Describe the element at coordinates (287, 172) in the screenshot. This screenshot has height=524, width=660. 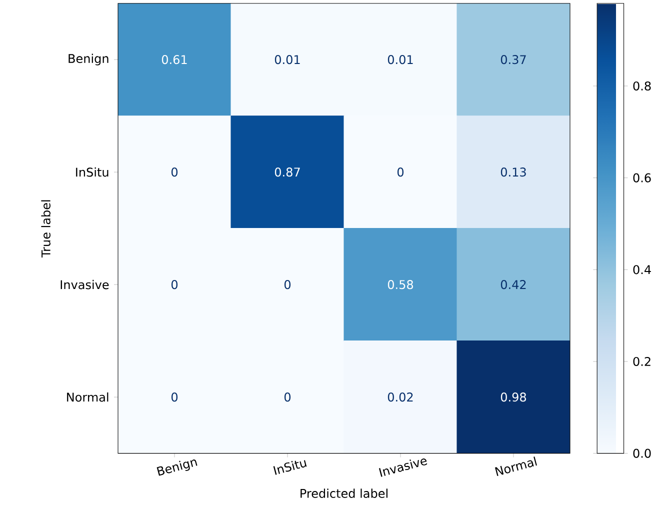
I see `data-label: 0.87` at that location.